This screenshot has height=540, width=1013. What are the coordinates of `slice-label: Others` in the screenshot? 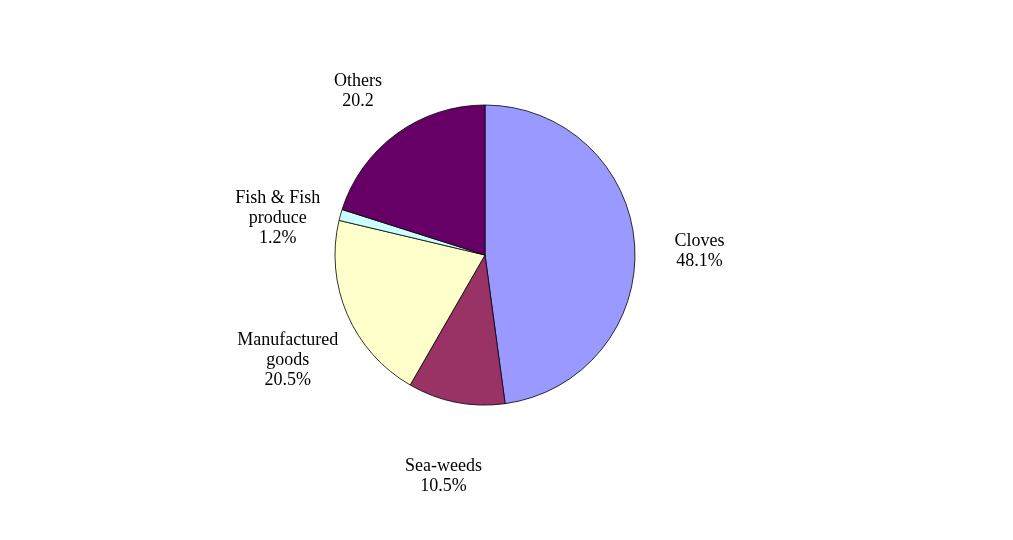 It's located at (358, 80).